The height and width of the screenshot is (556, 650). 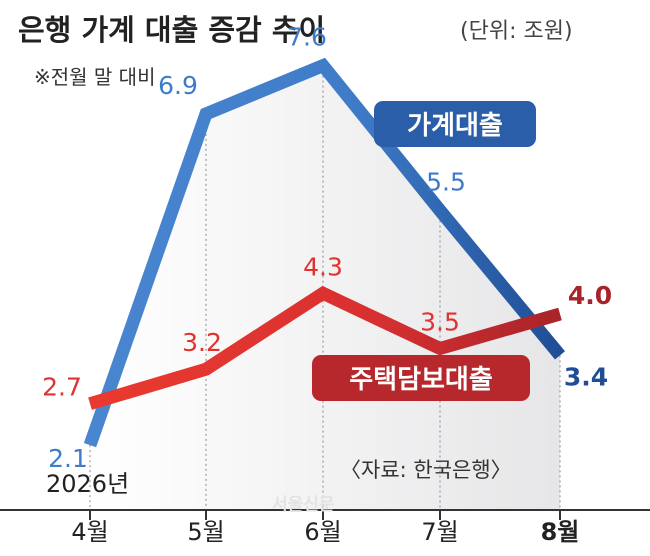 What do you see at coordinates (516, 31) in the screenshot?
I see `unit-label: (단위: 조원)` at bounding box center [516, 31].